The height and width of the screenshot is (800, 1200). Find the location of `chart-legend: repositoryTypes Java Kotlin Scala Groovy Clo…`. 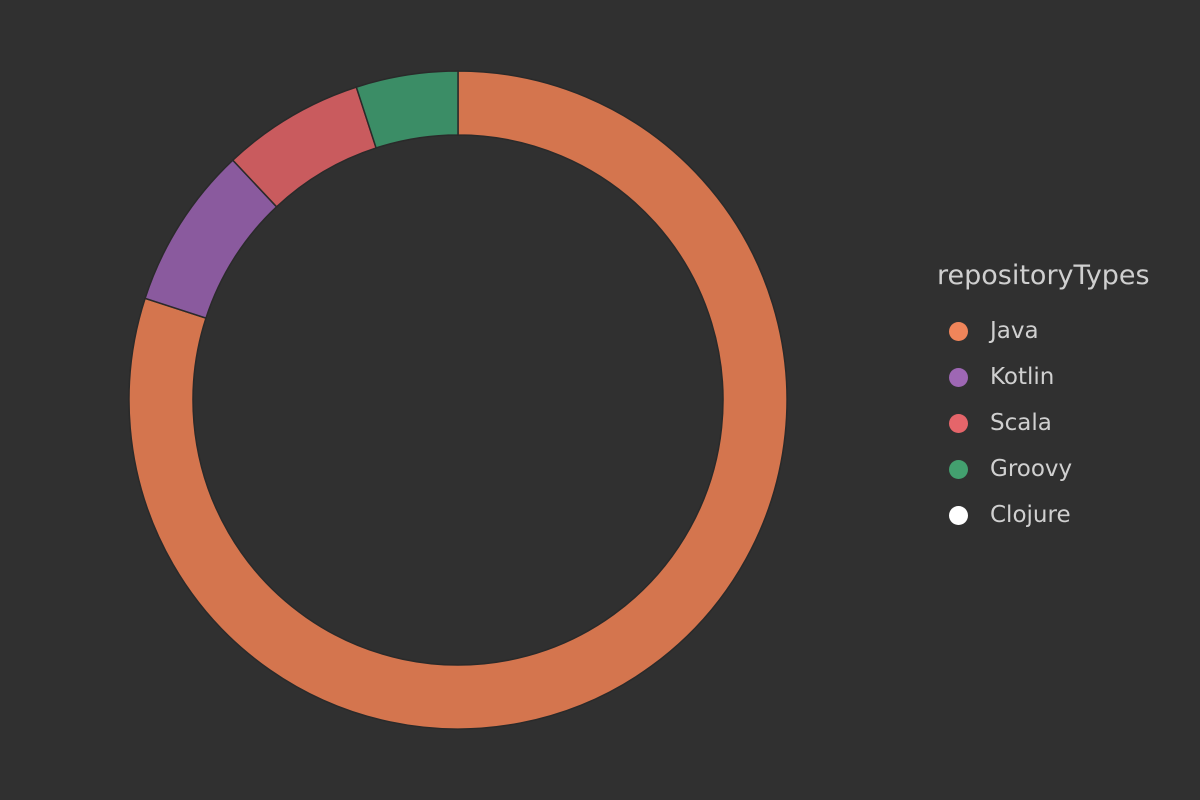

chart-legend: repositoryTypes Java Kotlin Scala Groovy Clo… is located at coordinates (1062, 398).